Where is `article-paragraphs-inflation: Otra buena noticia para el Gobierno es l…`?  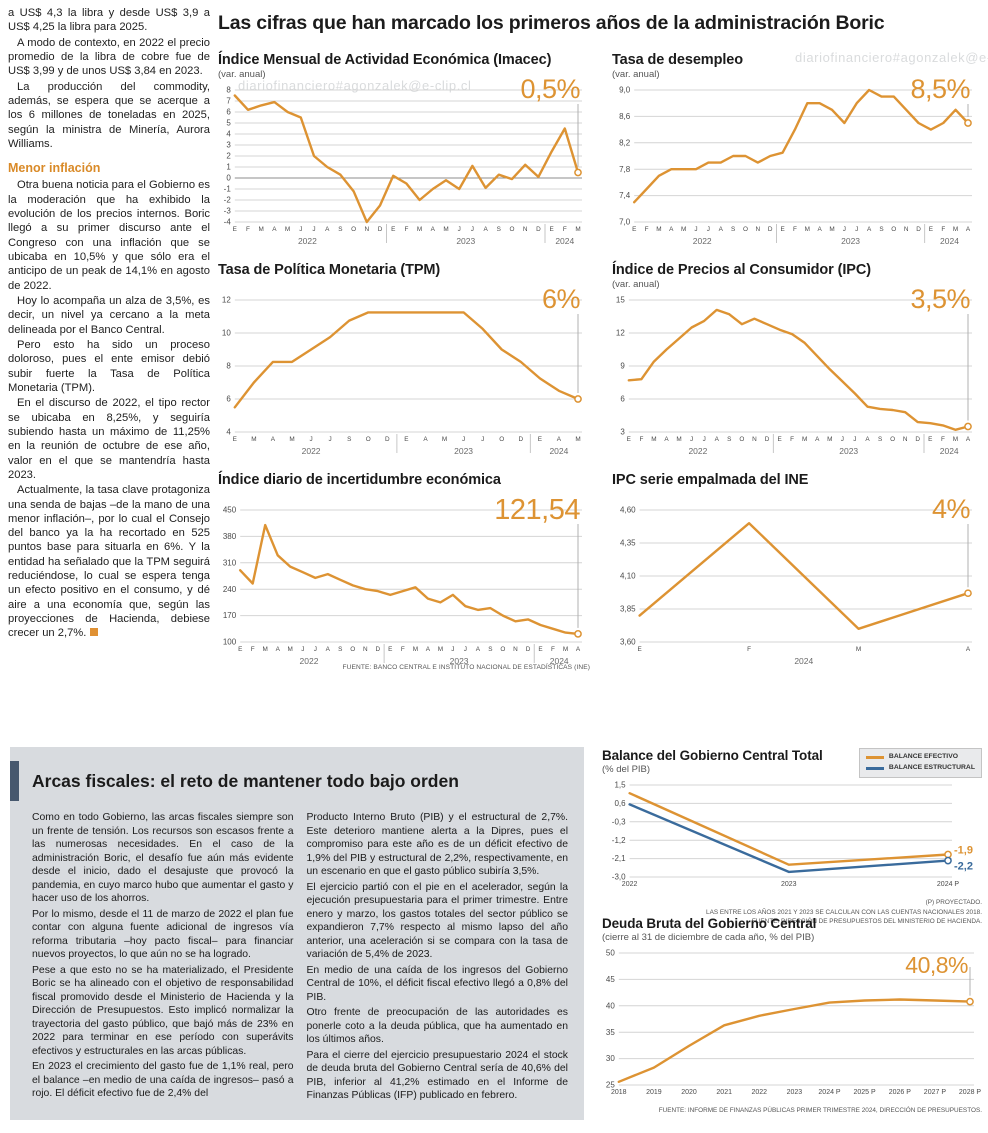 article-paragraphs-inflation: Otra buena noticia para el Gobierno es l… is located at coordinates (109, 409).